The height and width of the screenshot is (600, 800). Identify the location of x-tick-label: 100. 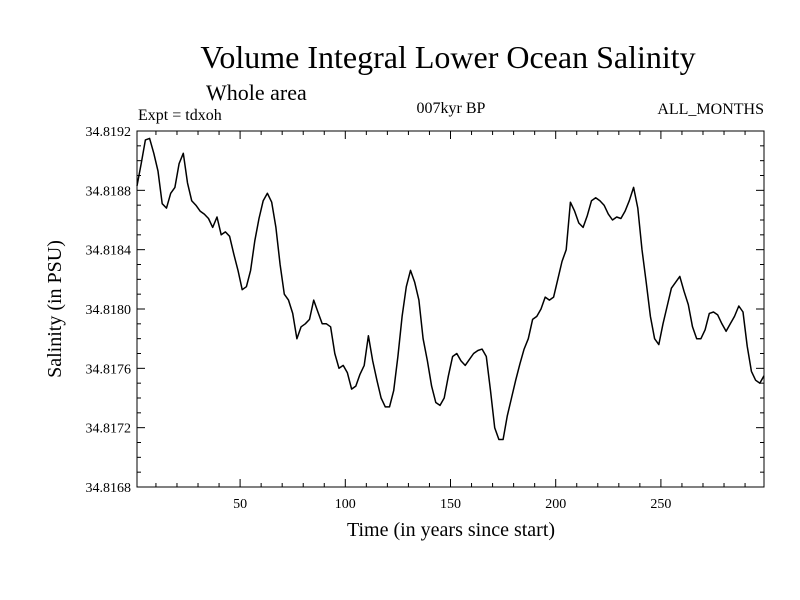
(345, 504).